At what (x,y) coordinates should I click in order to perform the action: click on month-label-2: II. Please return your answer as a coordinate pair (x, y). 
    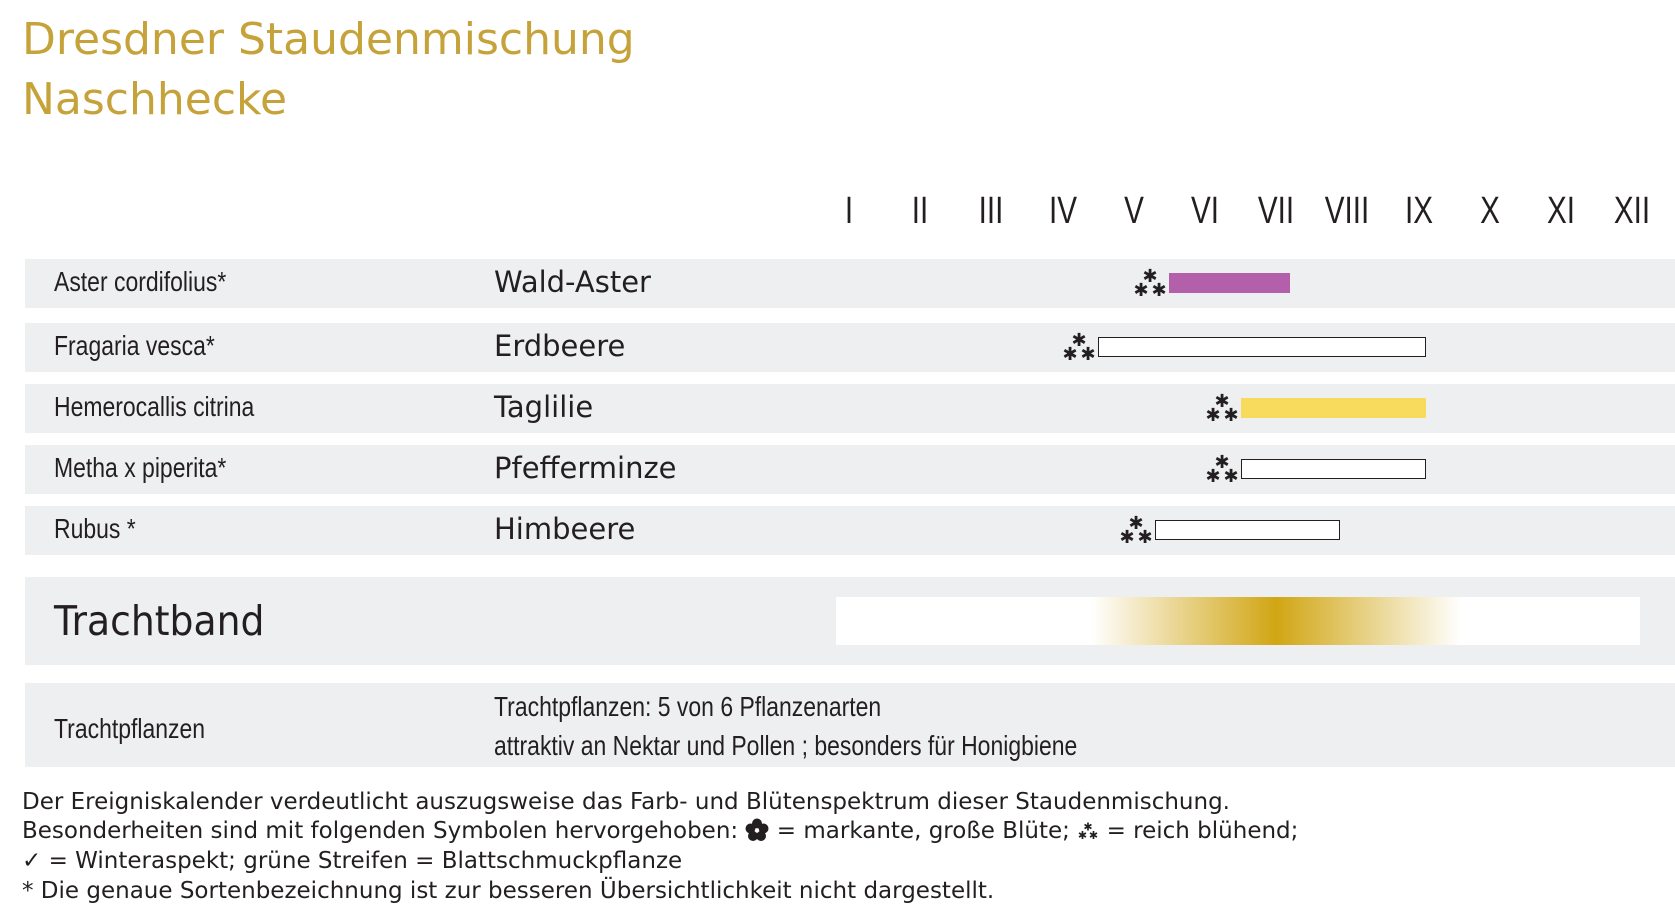
    Looking at the image, I should click on (920, 211).